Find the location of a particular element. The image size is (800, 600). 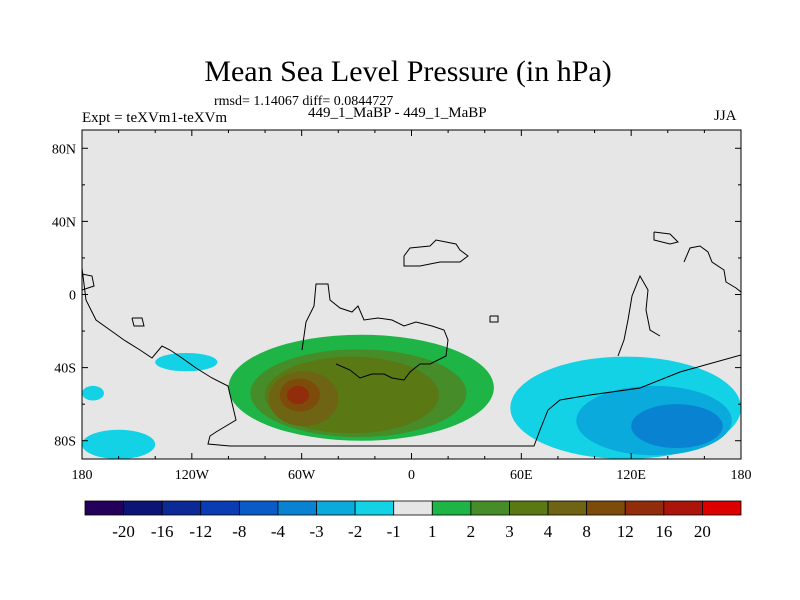

colorbar-label: 1 is located at coordinates (432, 531).